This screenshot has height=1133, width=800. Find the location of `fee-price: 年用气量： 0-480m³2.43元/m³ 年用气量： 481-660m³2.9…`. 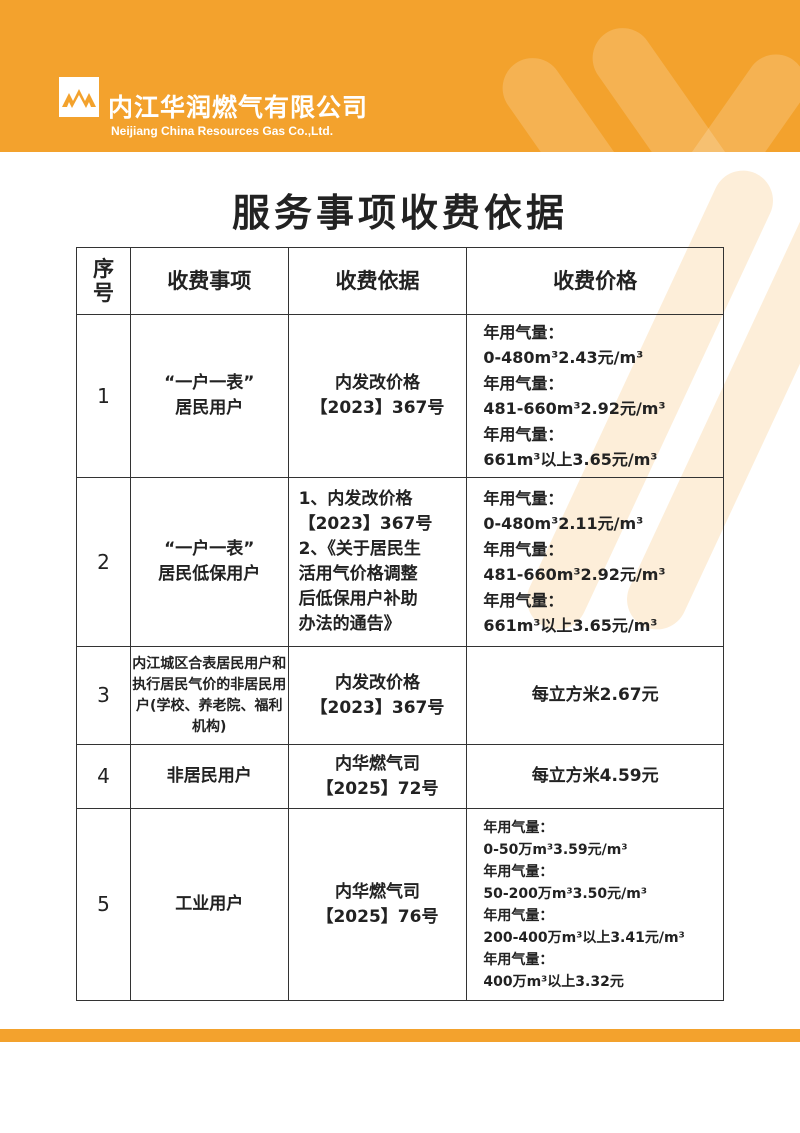

fee-price: 年用气量： 0-480m³2.43元/m³ 年用气量： 481-660m³2.9… is located at coordinates (595, 396).